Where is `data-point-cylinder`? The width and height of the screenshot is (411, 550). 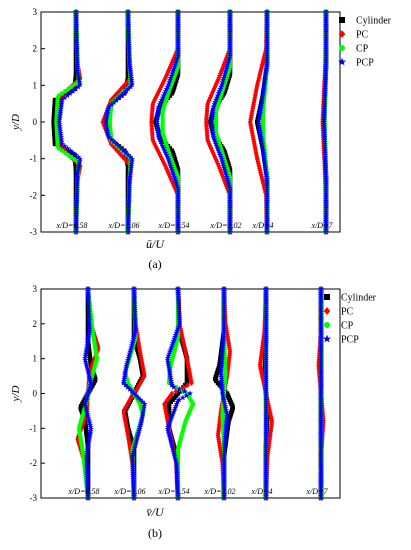 data-point-cylinder is located at coordinates (178, 73).